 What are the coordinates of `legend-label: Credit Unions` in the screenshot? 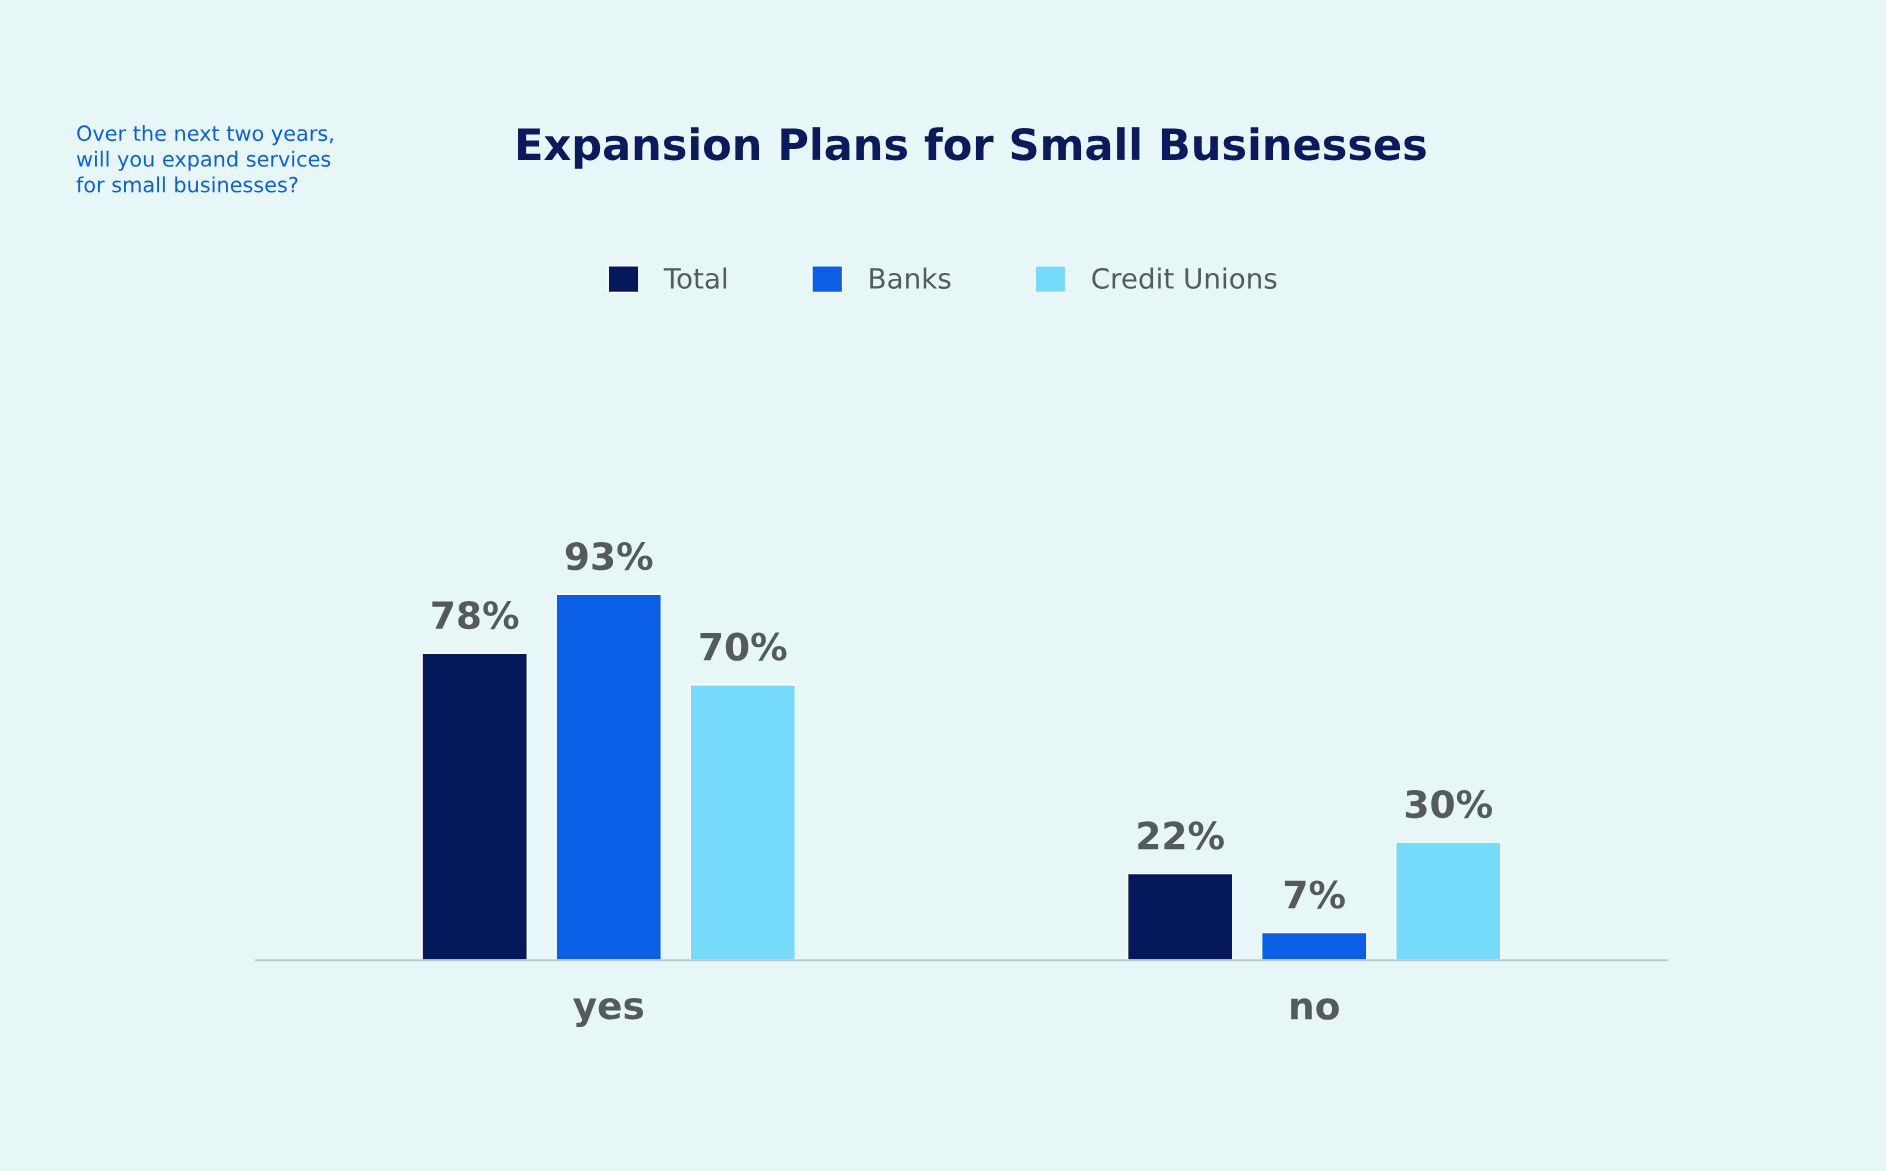 It's located at (1184, 278).